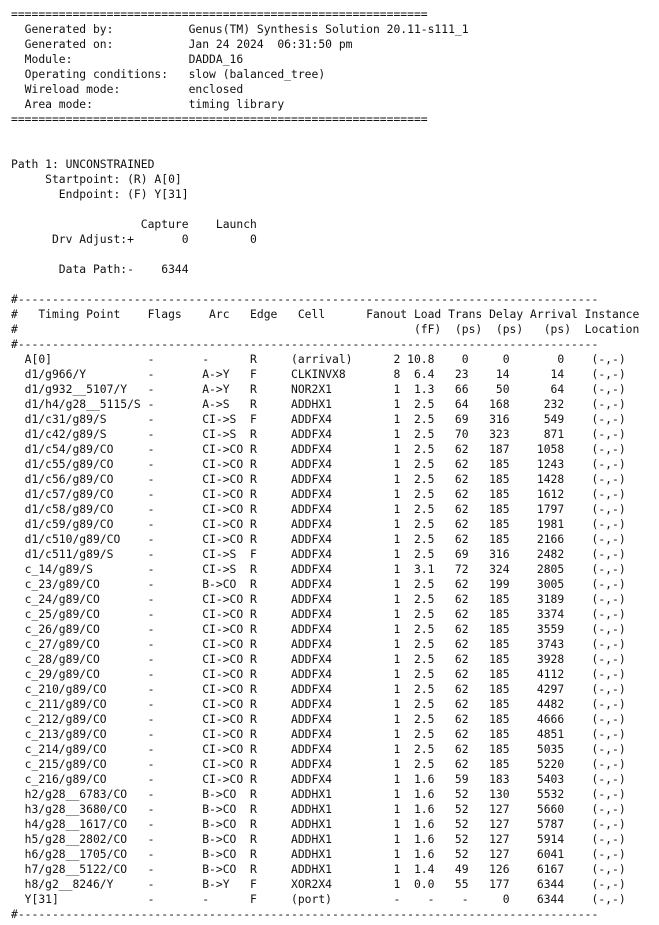  Describe the element at coordinates (325, 329) in the screenshot. I see `report-line: # (fF) (ps) (ps) (ps) Location` at that location.